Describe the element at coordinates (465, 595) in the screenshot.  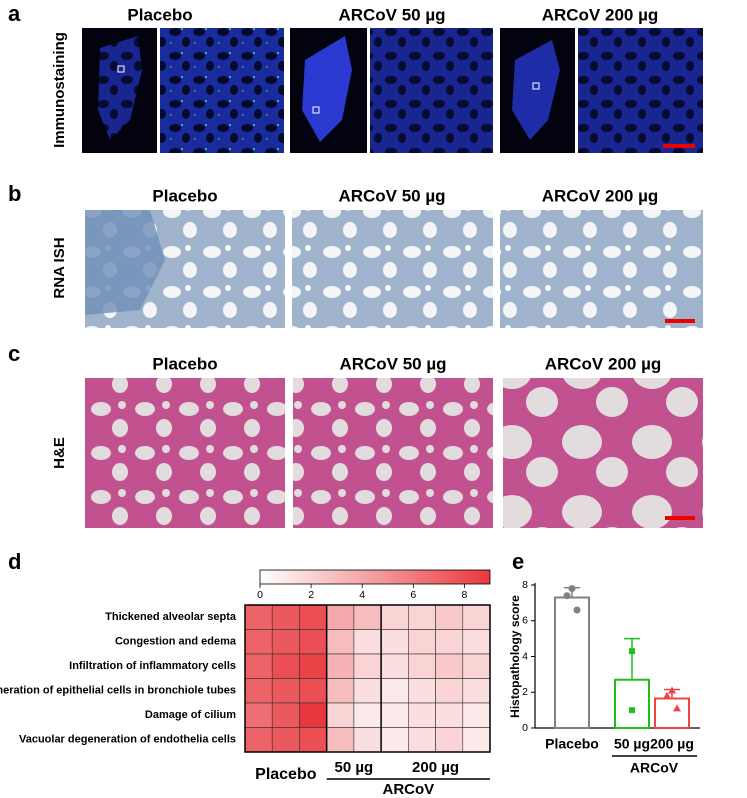
I see `colorbar-tick-label: 8` at that location.